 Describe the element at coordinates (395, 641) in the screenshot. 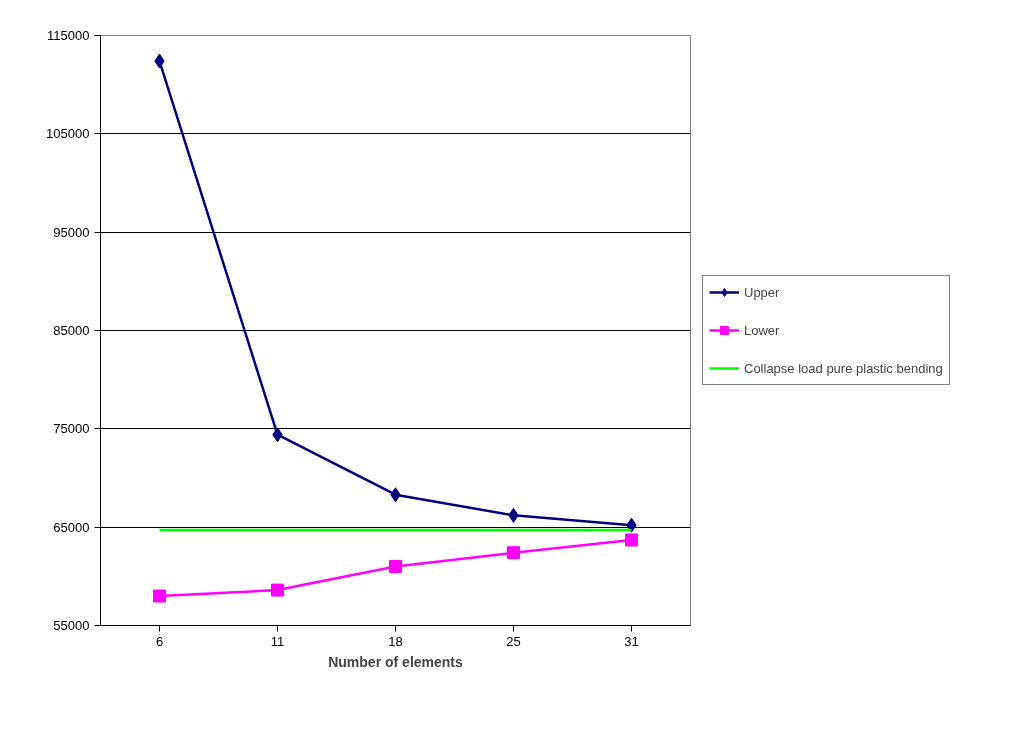

I see `x-tick-label: 18` at that location.